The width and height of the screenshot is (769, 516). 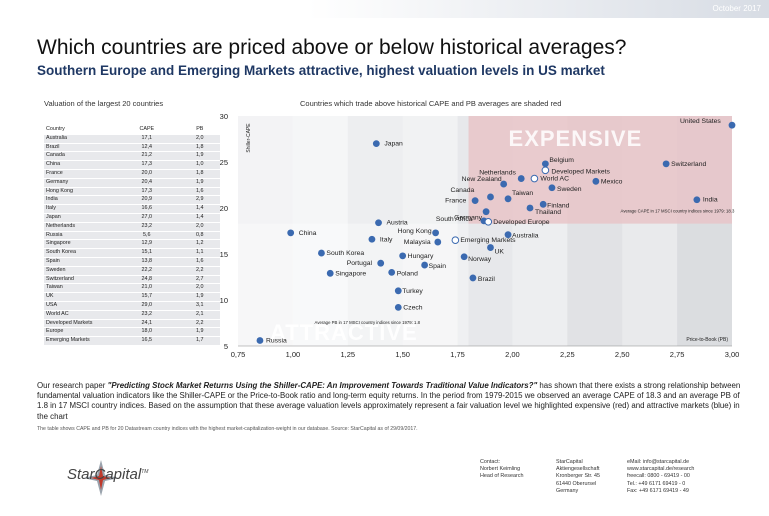 What do you see at coordinates (578, 469) in the screenshot?
I see `company-line: Aktiengesellschaft` at bounding box center [578, 469].